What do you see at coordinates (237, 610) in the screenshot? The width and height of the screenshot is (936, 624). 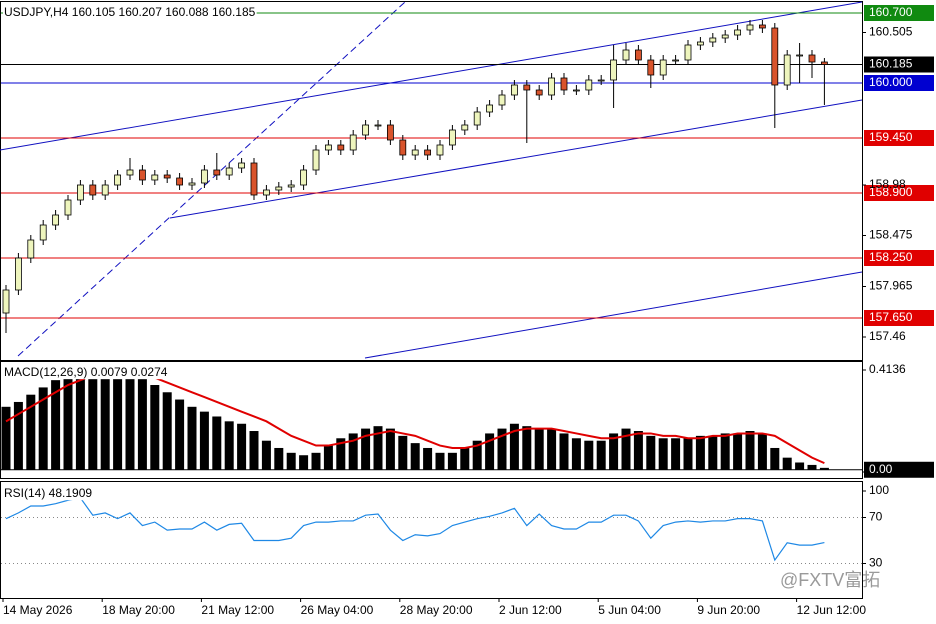 I see `x-tick-label: 21 May 12:00` at bounding box center [237, 610].